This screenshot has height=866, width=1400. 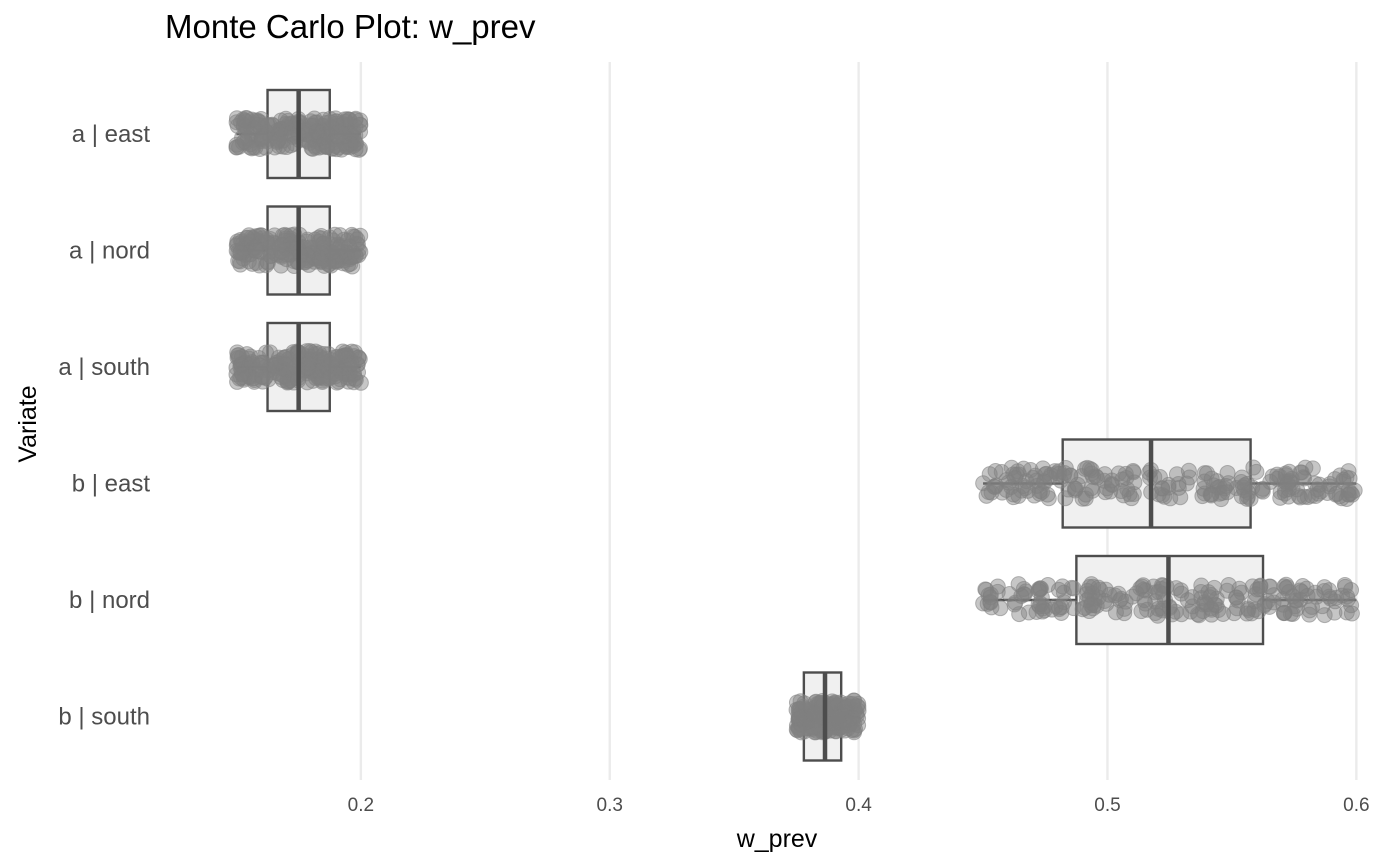 I want to click on y-tick-label: b | nord, so click(x=109, y=600).